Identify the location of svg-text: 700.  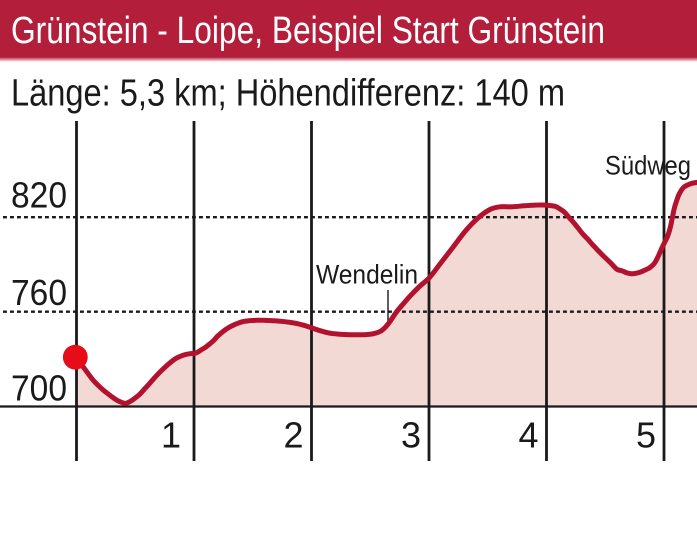
(39, 388).